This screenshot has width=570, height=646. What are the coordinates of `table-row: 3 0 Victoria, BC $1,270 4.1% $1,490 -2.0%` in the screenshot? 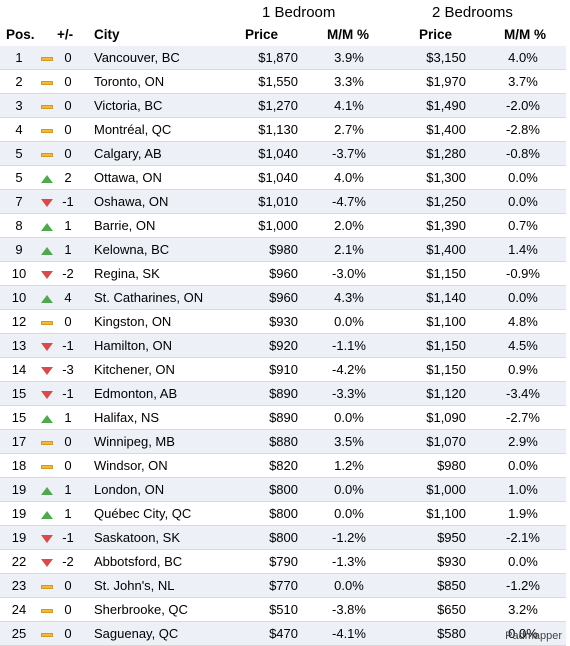 It's located at (283, 105).